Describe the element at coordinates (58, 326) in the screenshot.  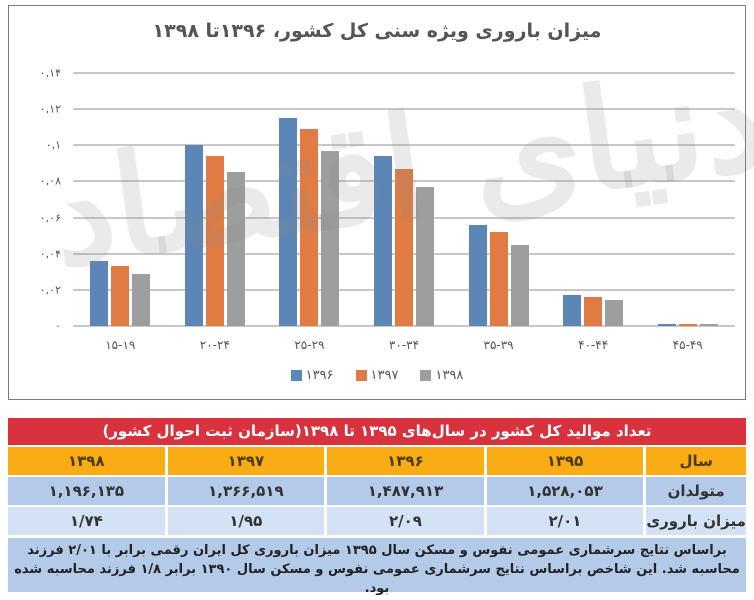
I see `y-axis-tick-label: ۰` at that location.